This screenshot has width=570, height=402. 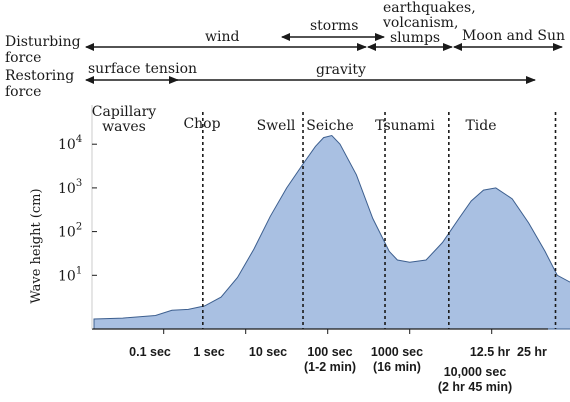 I want to click on x-tick-sublabel: (2 hr 45 min), so click(x=475, y=387).